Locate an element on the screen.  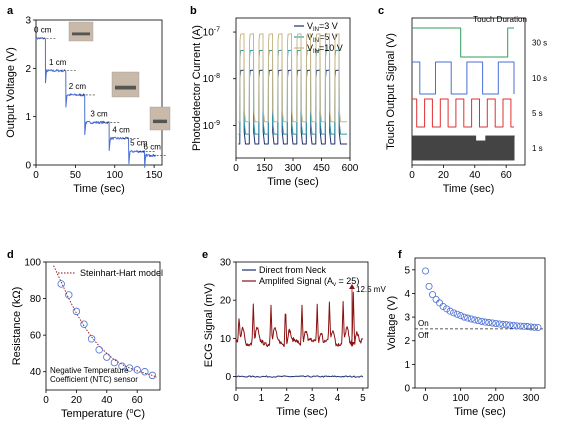
y-tick-label: 40 is located at coordinates (36, 372).